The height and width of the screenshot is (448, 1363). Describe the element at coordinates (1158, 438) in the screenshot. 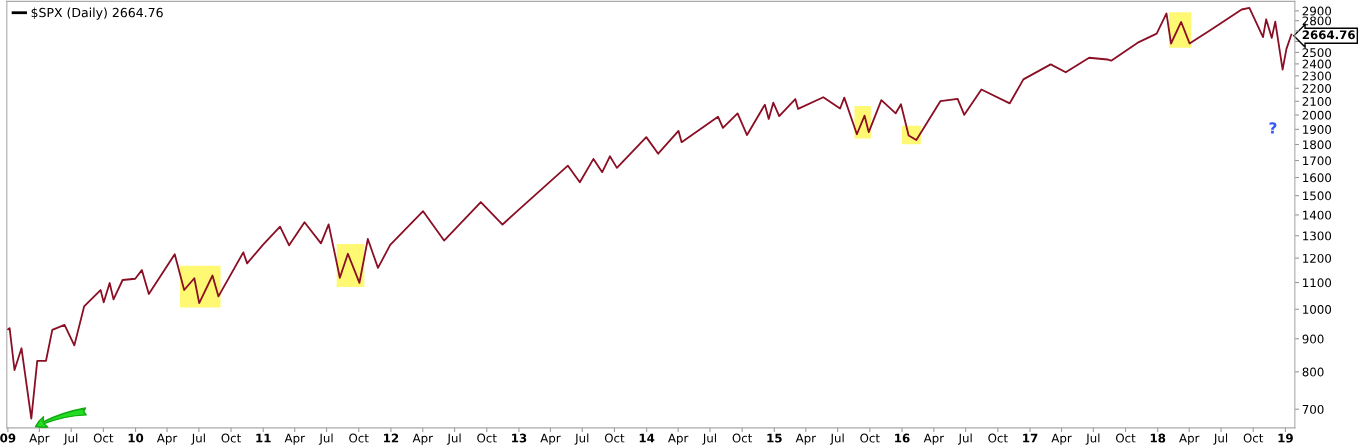

I see `x-tick-label: 18` at that location.